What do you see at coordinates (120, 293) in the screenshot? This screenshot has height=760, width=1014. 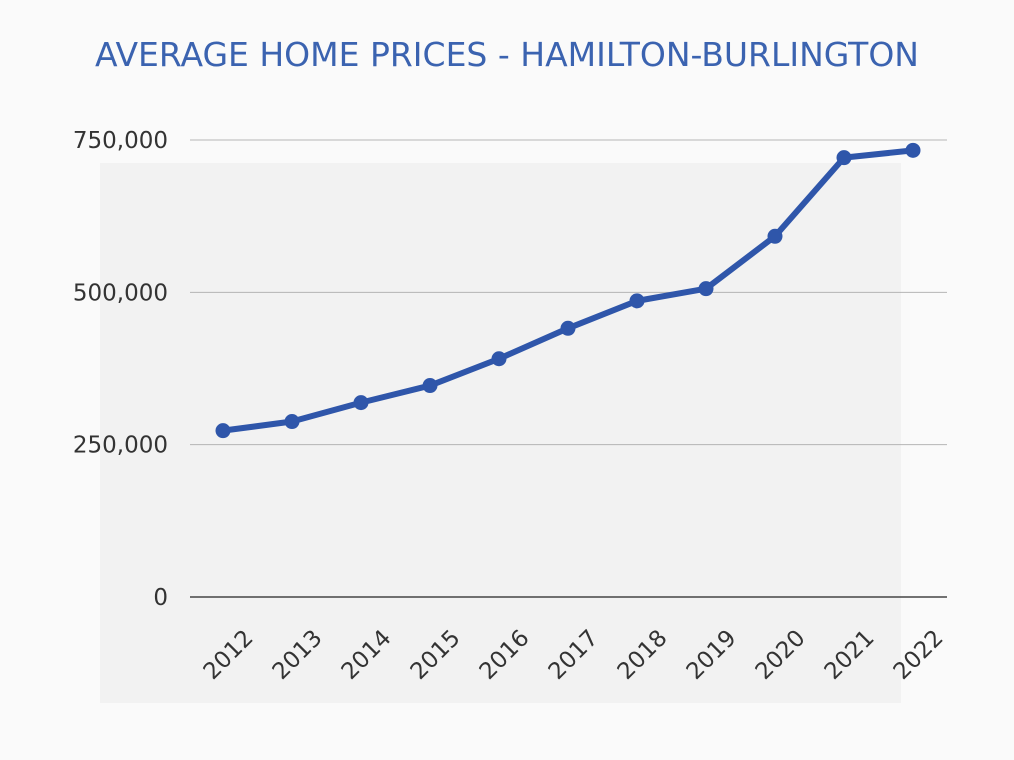 I see `y-tick-label: 500,000` at bounding box center [120, 293].